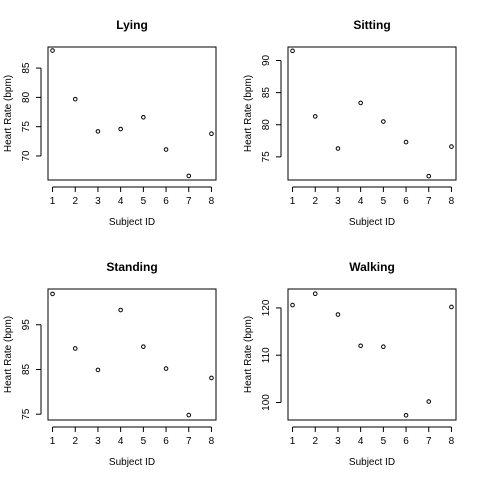 Image resolution: width=480 pixels, height=480 pixels. Describe the element at coordinates (266, 355) in the screenshot. I see `y-tick-label: 110` at that location.